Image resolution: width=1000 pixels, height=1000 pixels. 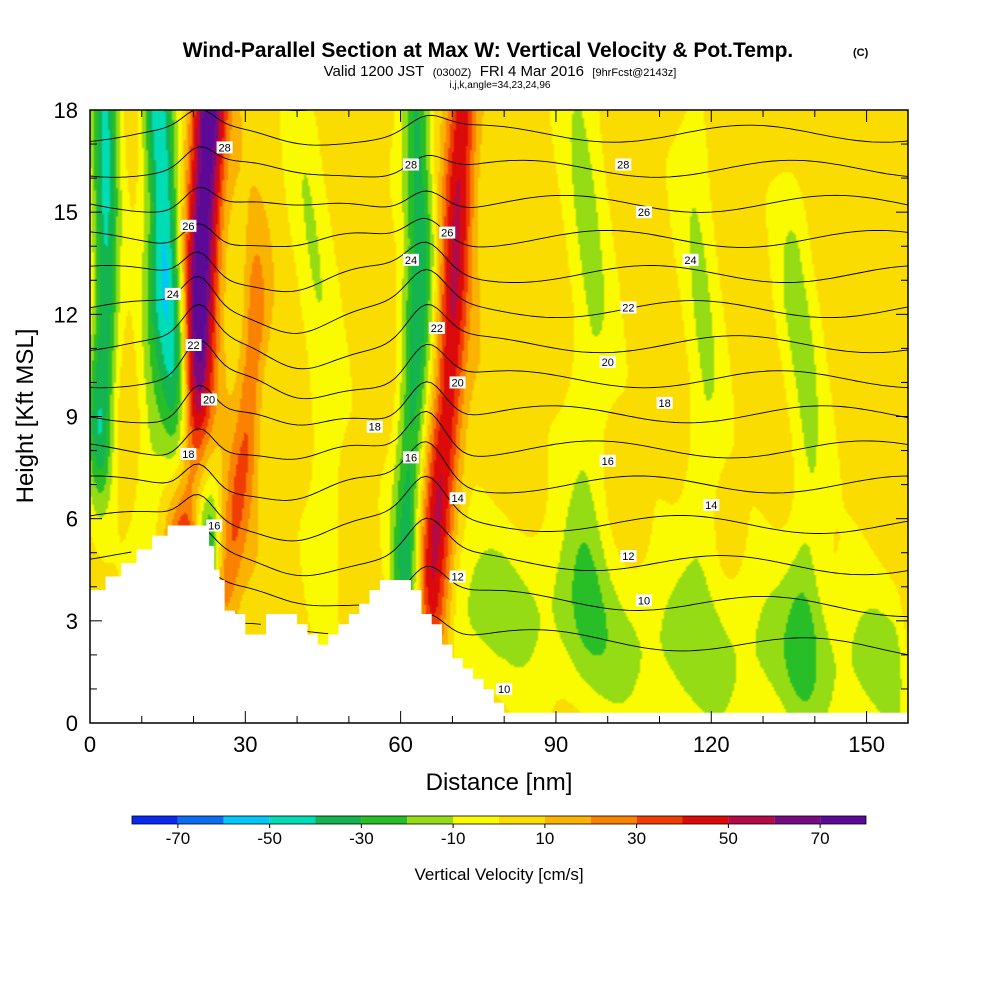 What do you see at coordinates (72, 417) in the screenshot?
I see `y-tick-label: 9` at bounding box center [72, 417].